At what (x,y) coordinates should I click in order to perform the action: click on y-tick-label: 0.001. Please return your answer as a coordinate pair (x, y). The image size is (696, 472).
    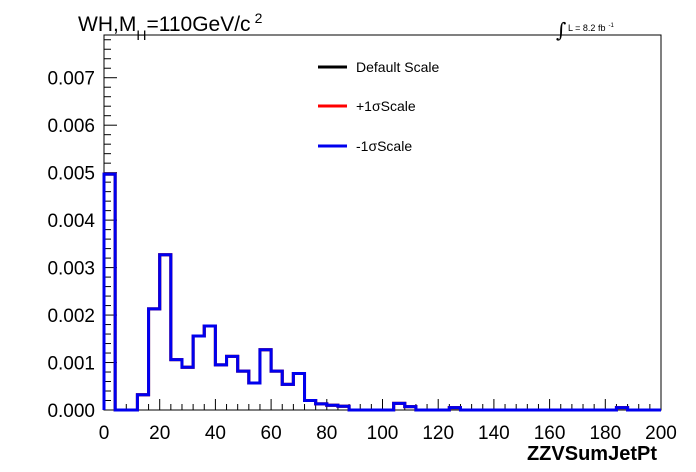
    Looking at the image, I should click on (71, 364).